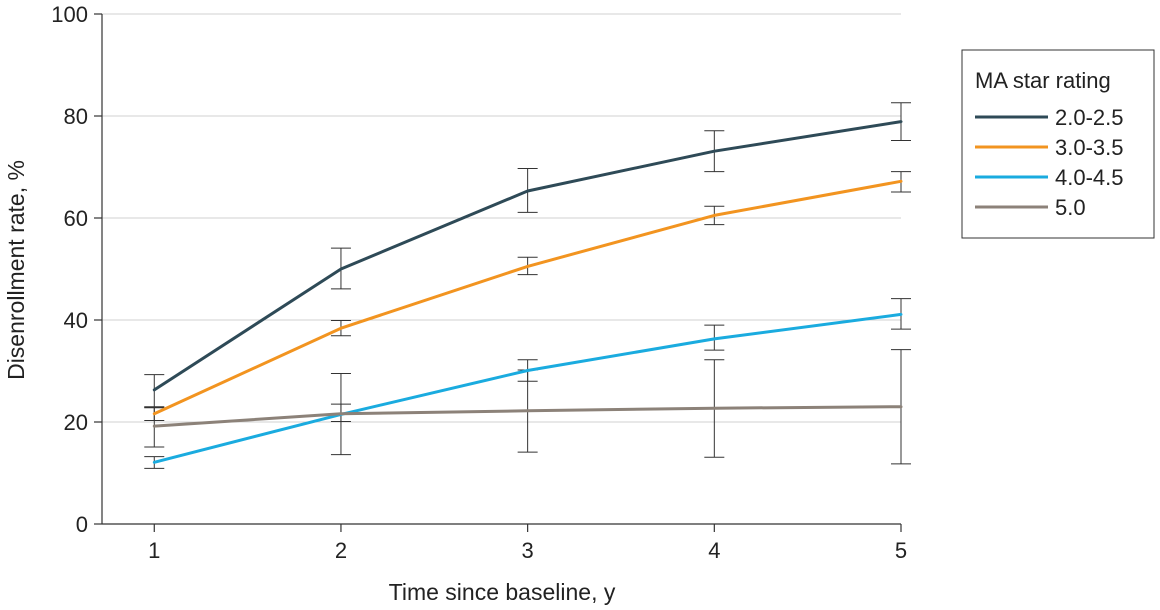 The height and width of the screenshot is (610, 1160). What do you see at coordinates (1070, 207) in the screenshot?
I see `legend-label-5.0: 5.0` at bounding box center [1070, 207].